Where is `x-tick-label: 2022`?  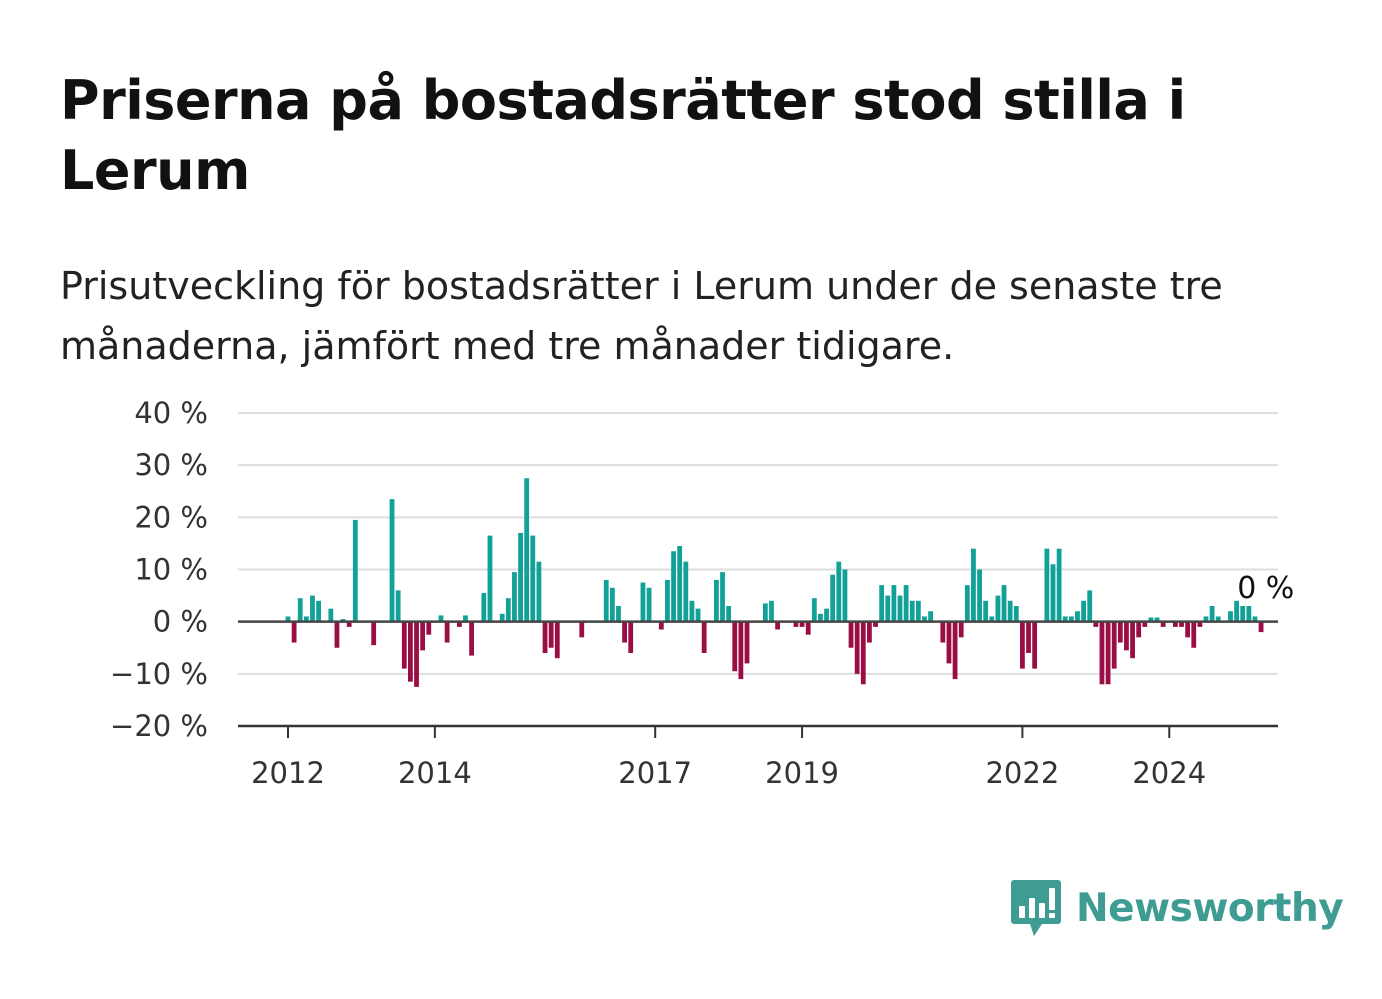
x-tick-label: 2022 is located at coordinates (1022, 773).